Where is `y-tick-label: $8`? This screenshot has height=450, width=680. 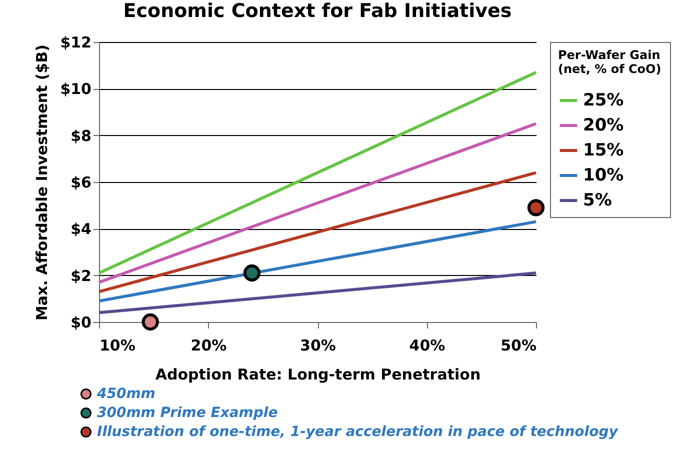
y-tick-label: $8 is located at coordinates (81, 135).